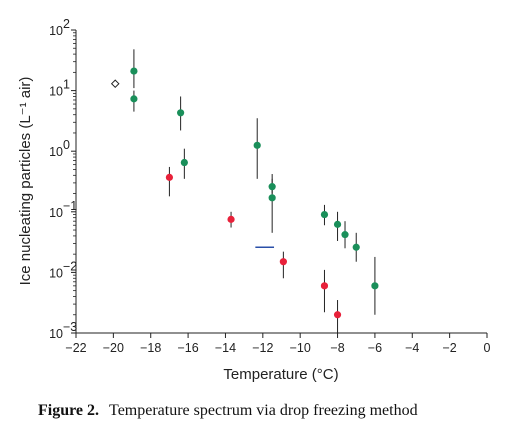 Image resolution: width=529 pixels, height=429 pixels. What do you see at coordinates (280, 374) in the screenshot?
I see `x-axis-title: Temperature (°C)` at bounding box center [280, 374].